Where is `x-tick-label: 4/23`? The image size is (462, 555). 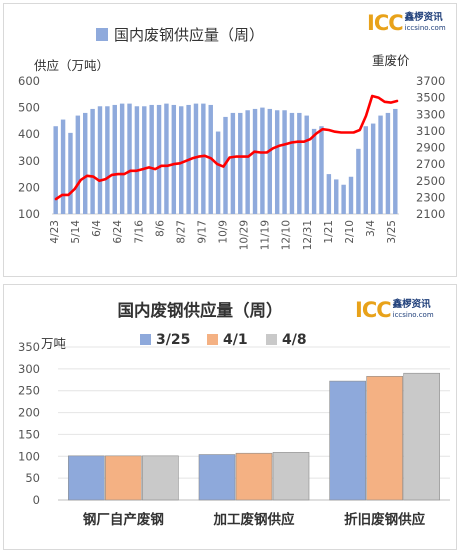 x-tick-label: 4/23 is located at coordinates (55, 232).